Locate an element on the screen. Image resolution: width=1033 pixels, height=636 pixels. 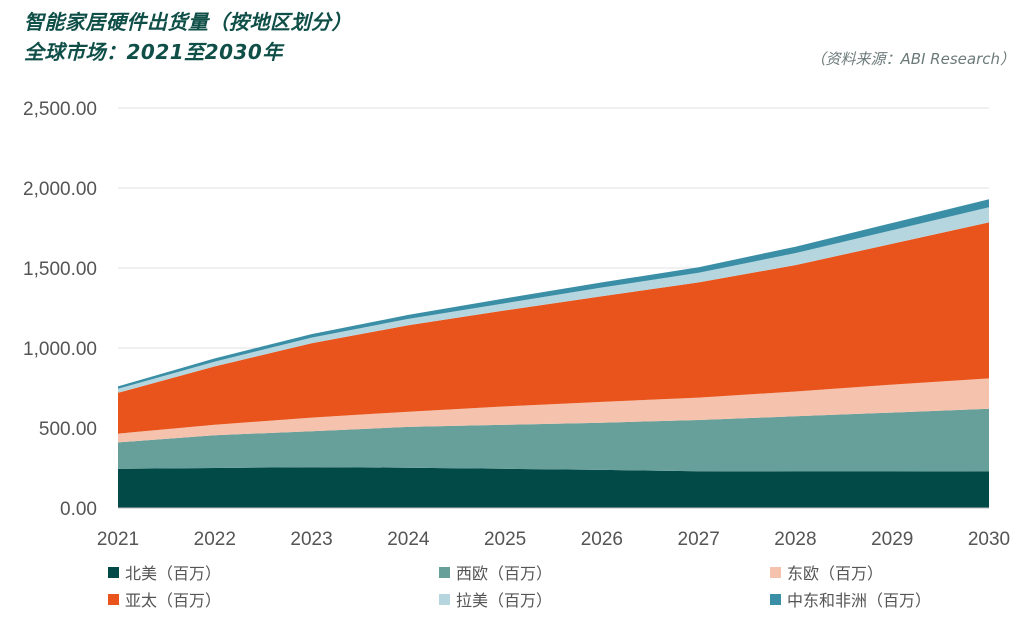
x-tick-label: 2025 is located at coordinates (505, 539).